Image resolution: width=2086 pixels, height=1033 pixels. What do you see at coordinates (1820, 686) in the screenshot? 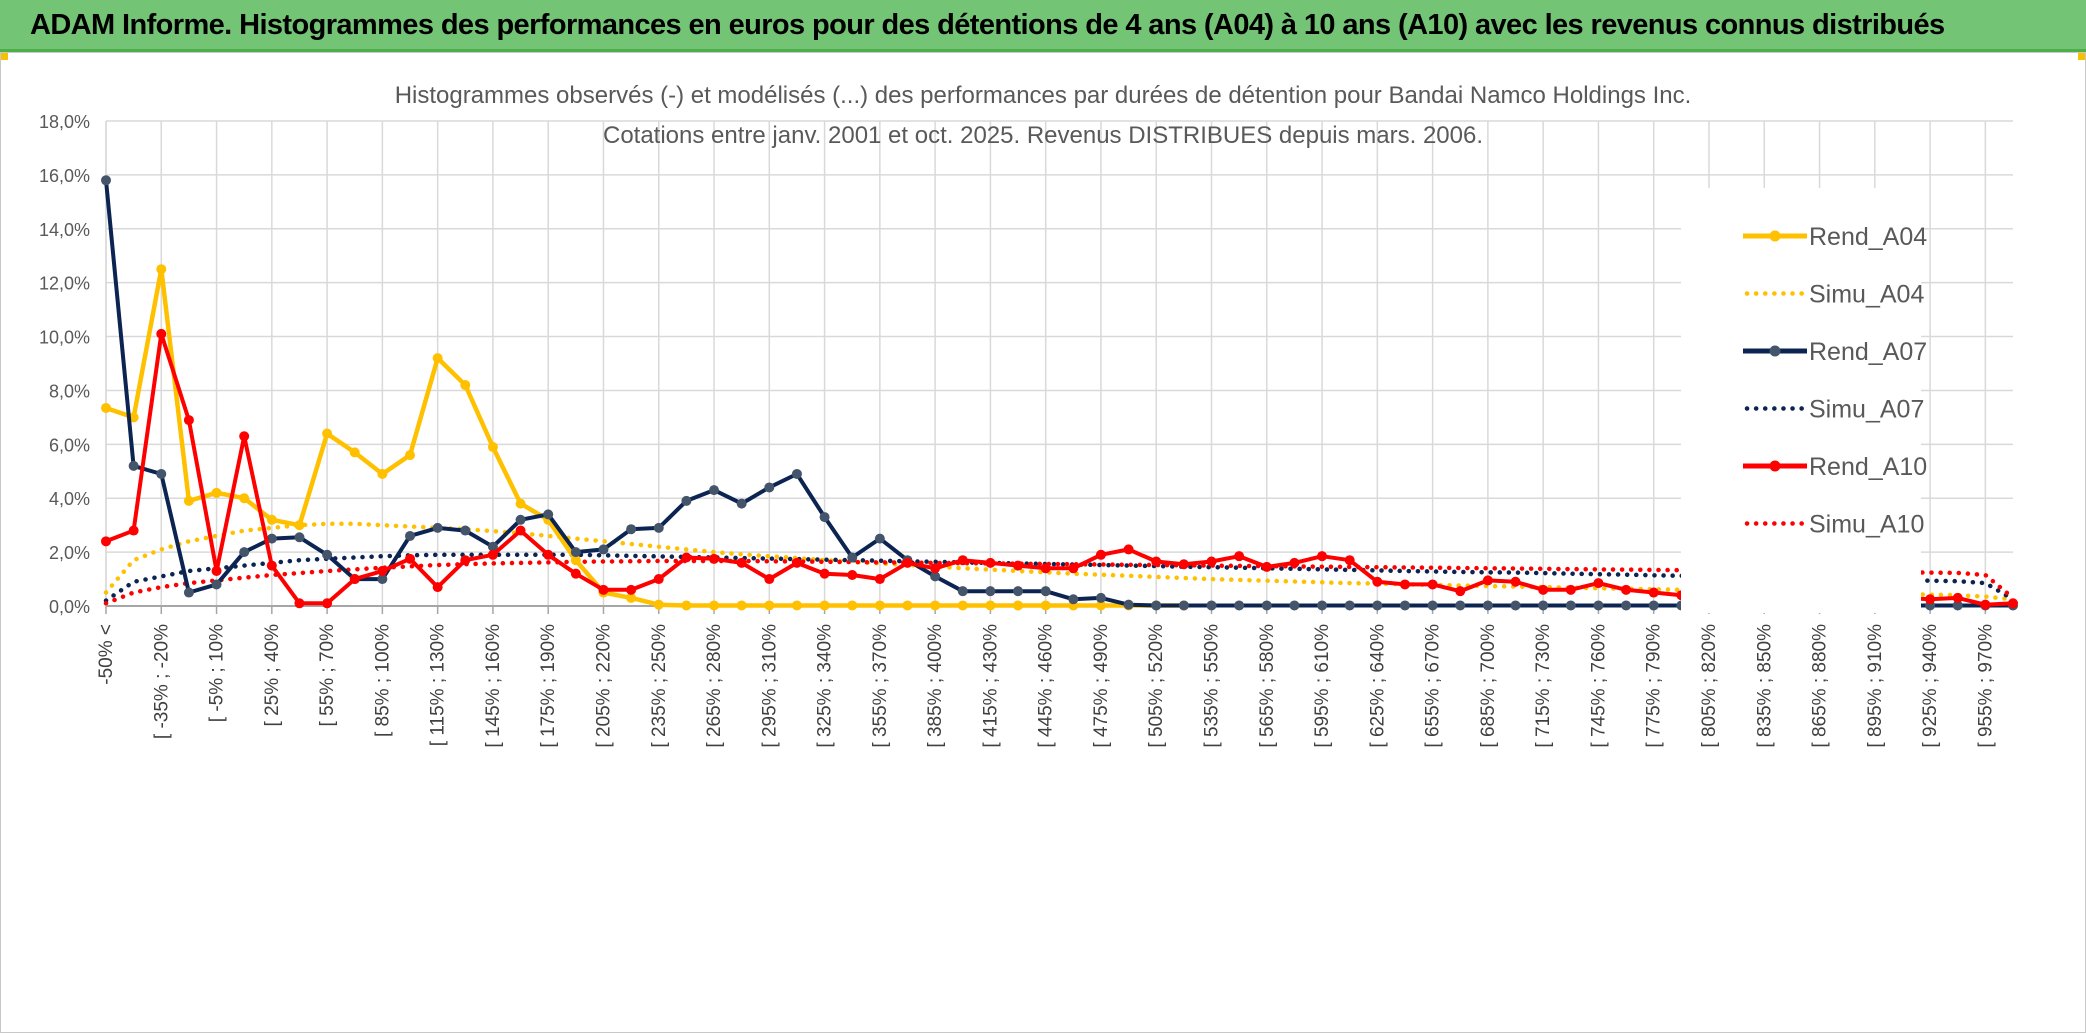
I see `x-tick-label: [ 865% ; 880%` at bounding box center [1820, 686].